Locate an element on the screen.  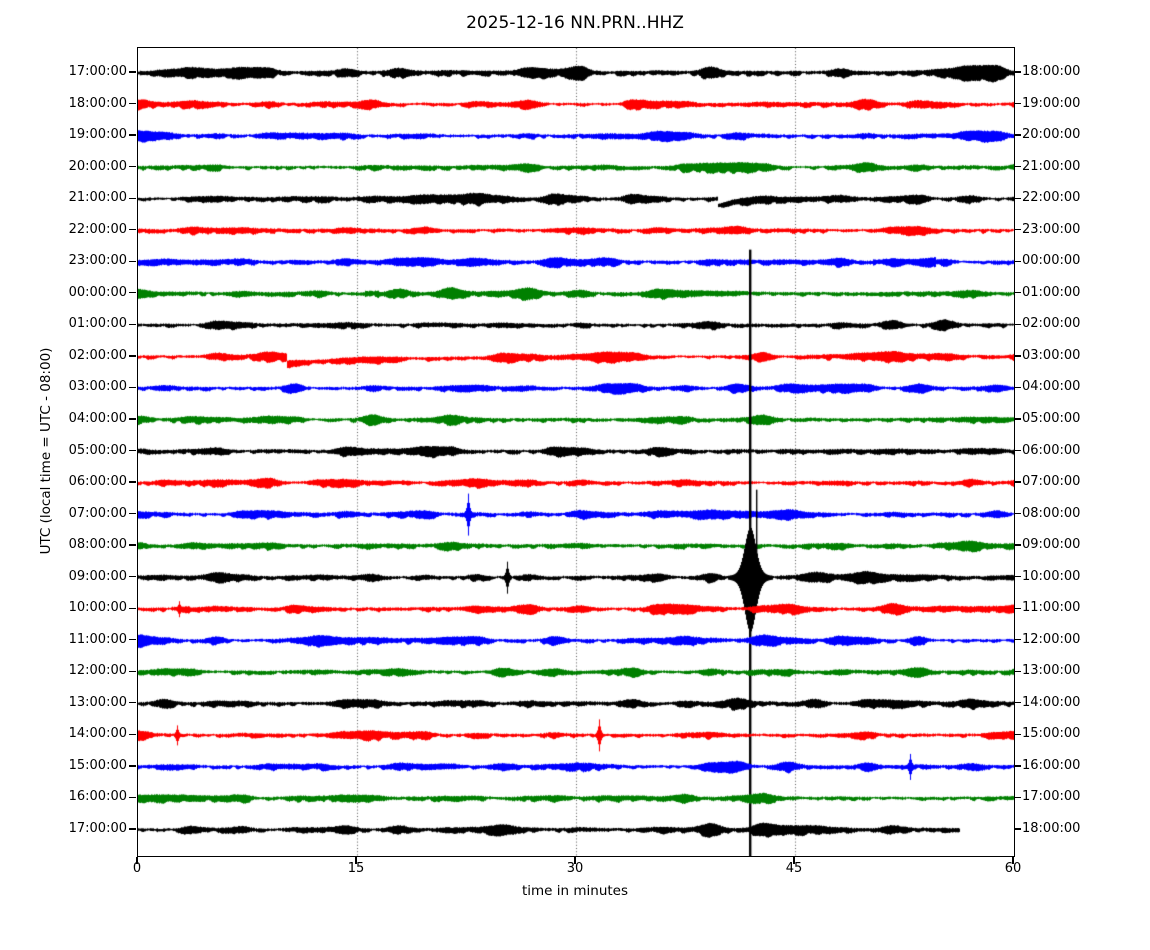
local-time-label: 09:00:00 is located at coordinates (1051, 545).